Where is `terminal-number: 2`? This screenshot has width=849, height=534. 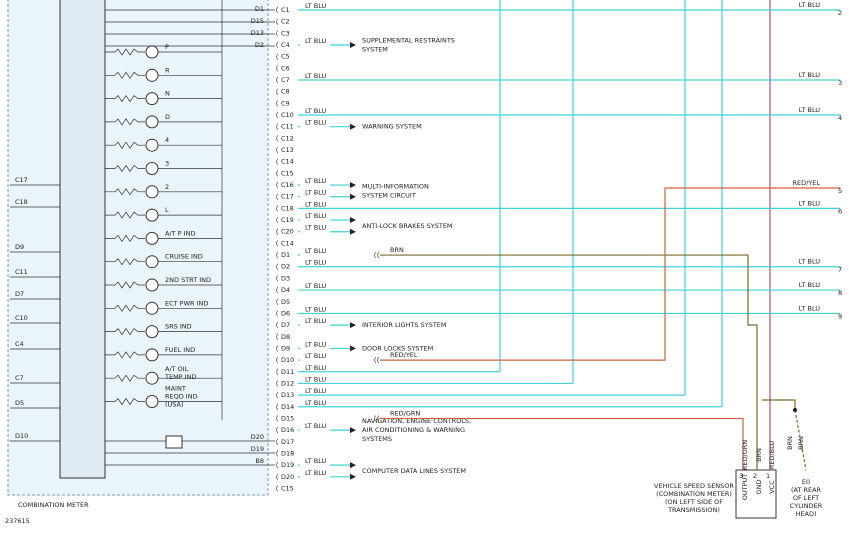
terminal-number: 2 is located at coordinates (840, 13).